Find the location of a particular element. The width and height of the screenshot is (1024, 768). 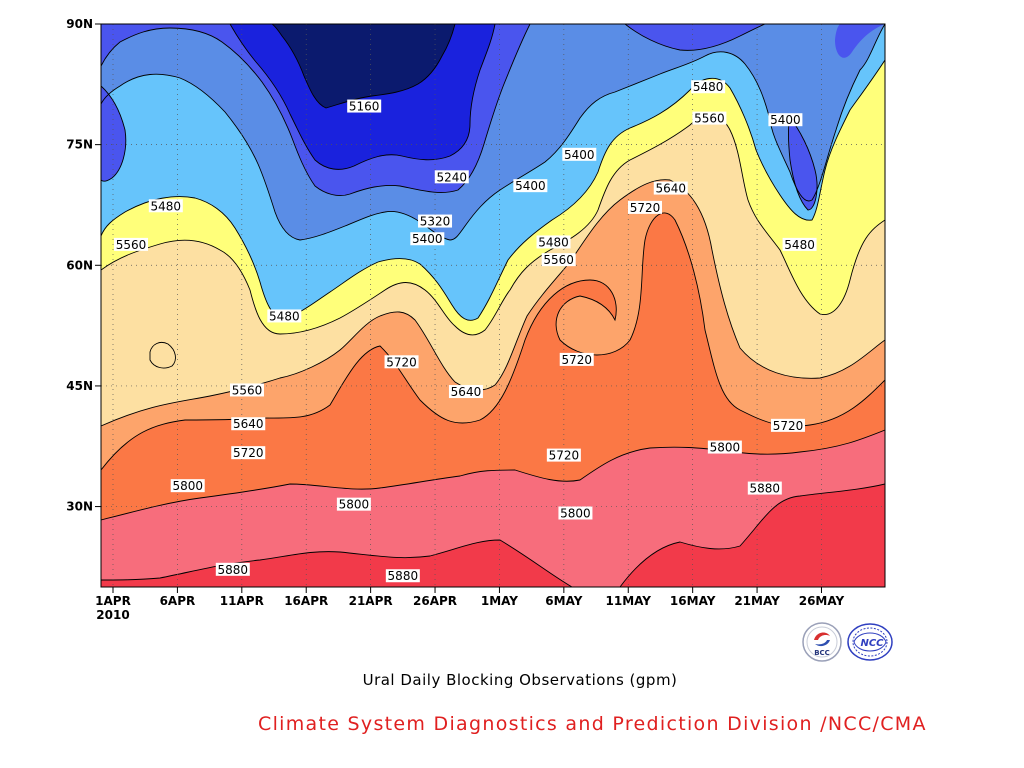

y-tick-label: 60N is located at coordinates (79, 265).